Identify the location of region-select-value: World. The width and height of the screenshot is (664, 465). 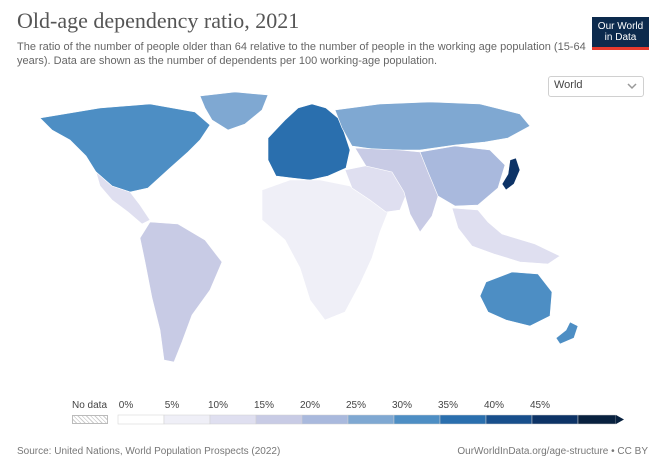
(568, 85).